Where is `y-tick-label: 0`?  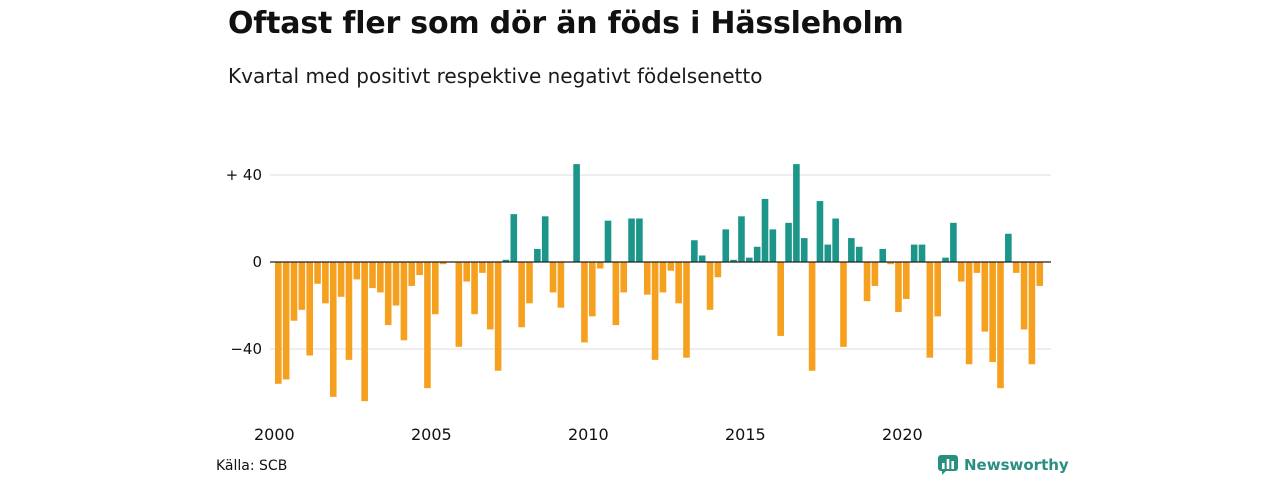 y-tick-label: 0 is located at coordinates (257, 262).